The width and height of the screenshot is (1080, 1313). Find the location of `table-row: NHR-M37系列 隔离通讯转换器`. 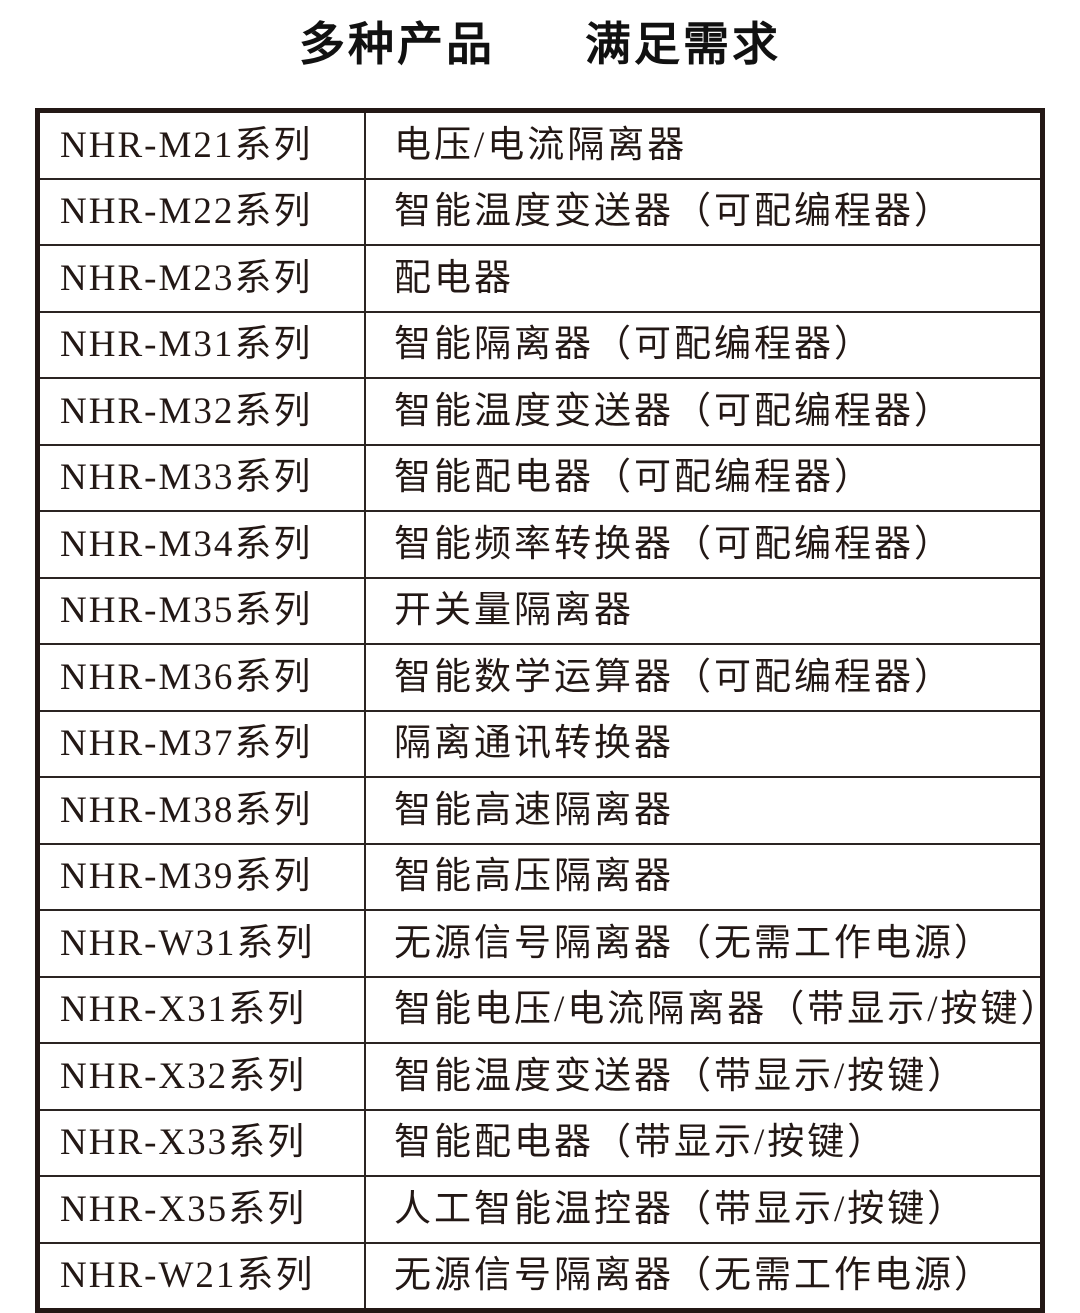

table-row: NHR-M37系列 隔离通讯转换器 is located at coordinates (540, 743).